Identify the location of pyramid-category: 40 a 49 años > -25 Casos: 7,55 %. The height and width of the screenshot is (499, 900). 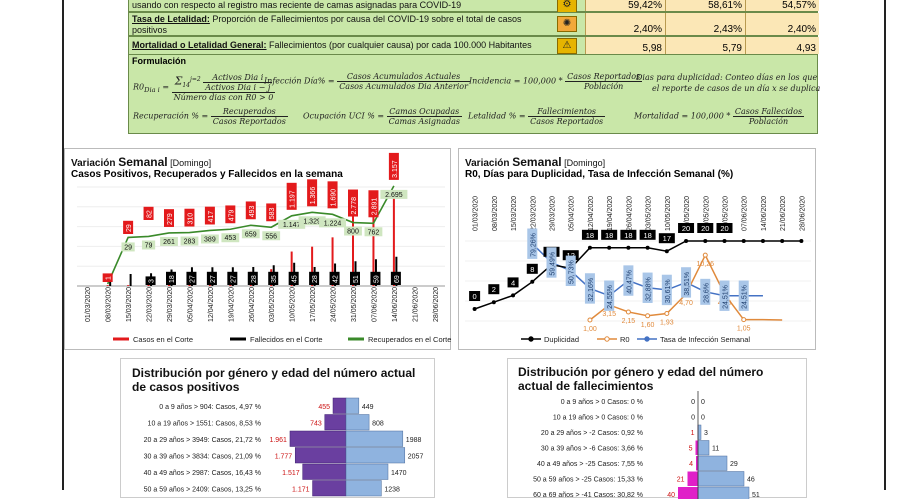
(590, 464).